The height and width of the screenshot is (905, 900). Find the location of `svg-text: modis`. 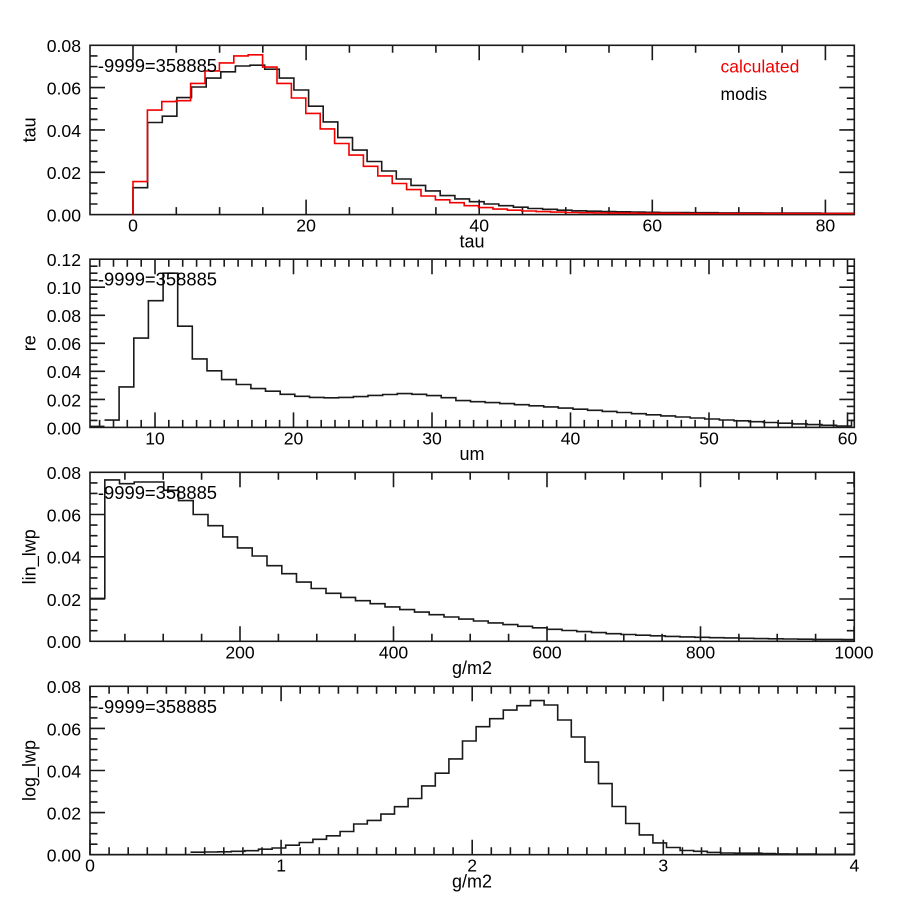

svg-text: modis is located at coordinates (744, 94).